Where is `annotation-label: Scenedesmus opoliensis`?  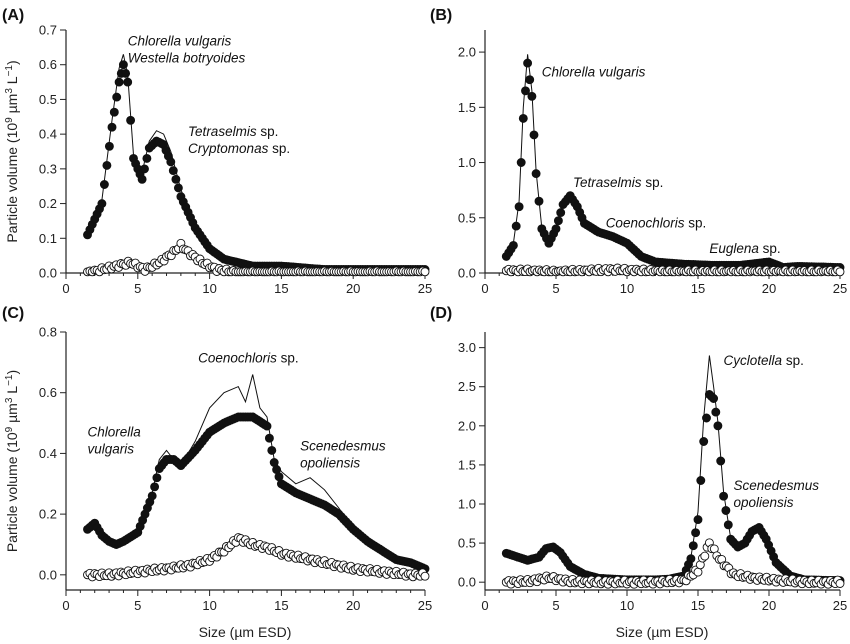 annotation-label: Scenedesmus opoliensis is located at coordinates (343, 454).